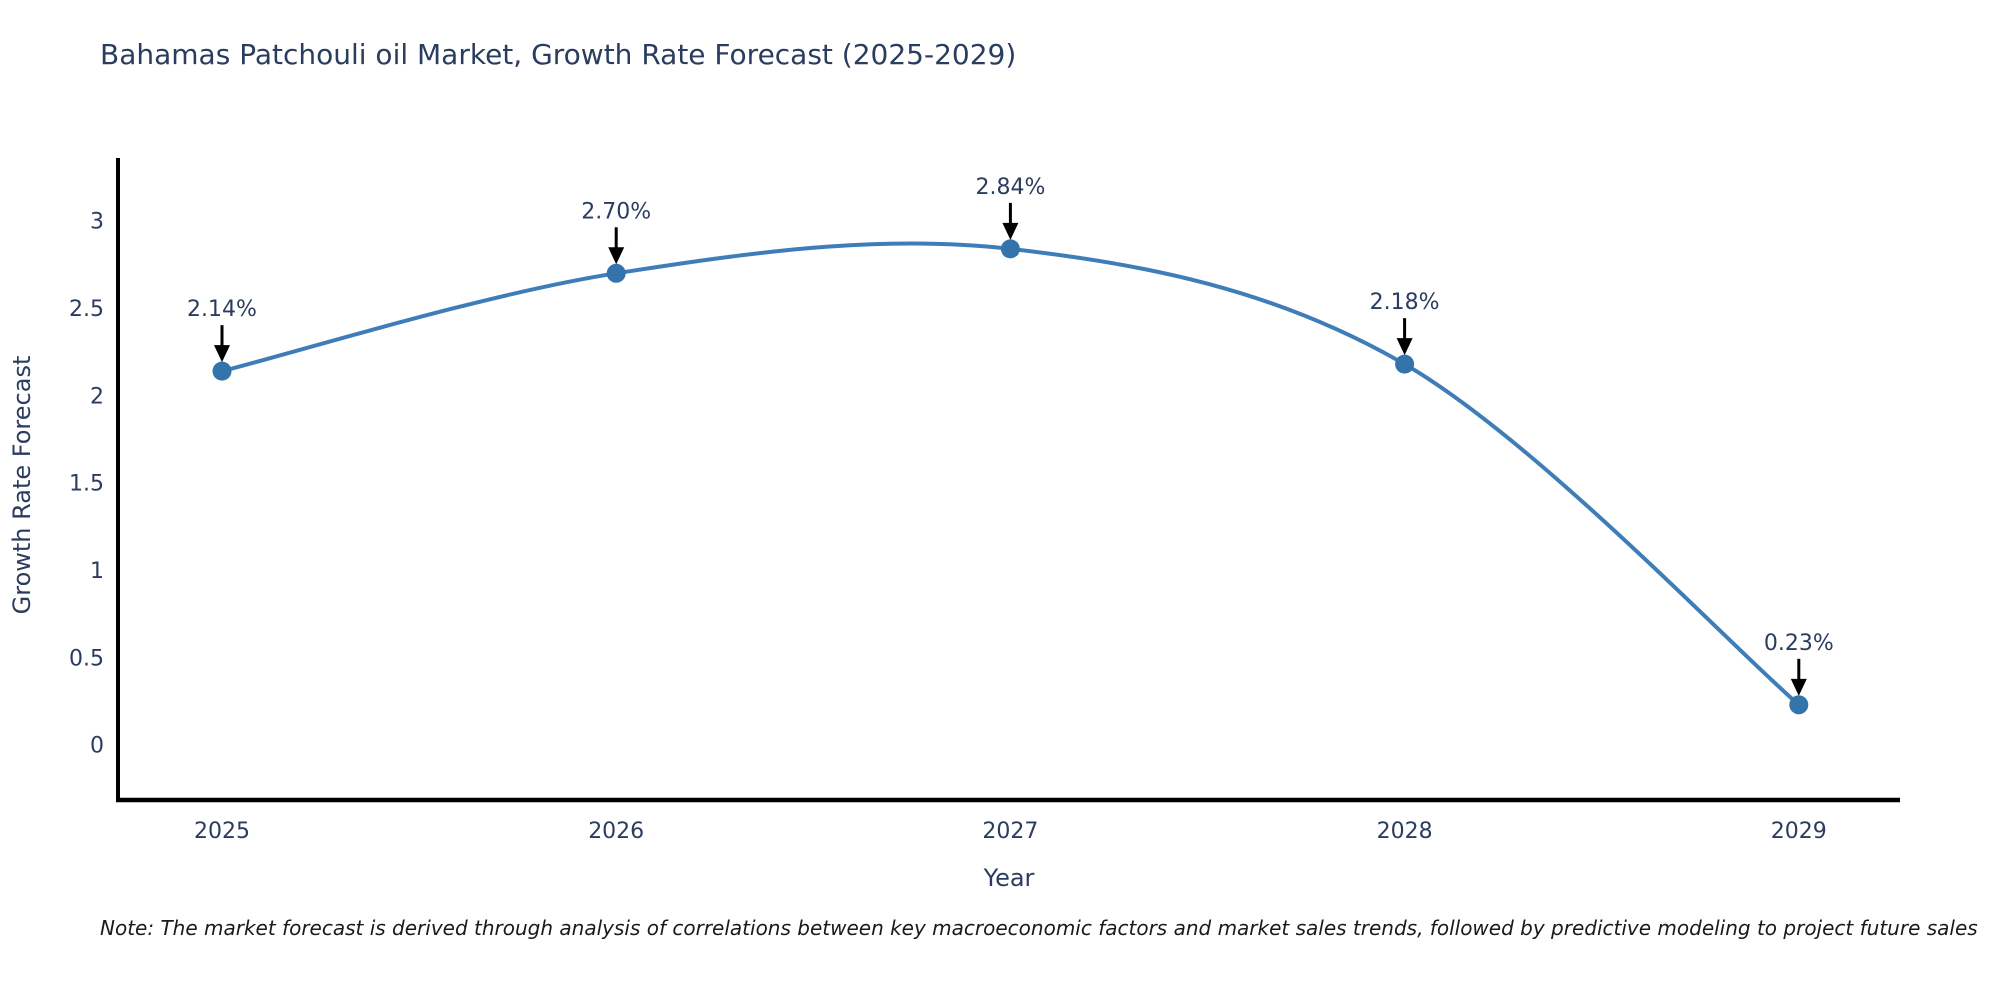  I want to click on x-tick-label: 2029, so click(1799, 831).